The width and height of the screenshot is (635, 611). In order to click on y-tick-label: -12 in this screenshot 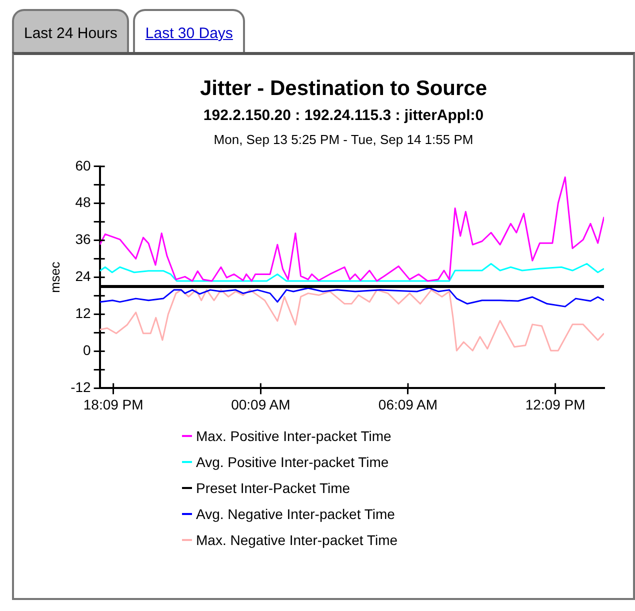, I will do `click(81, 387)`.